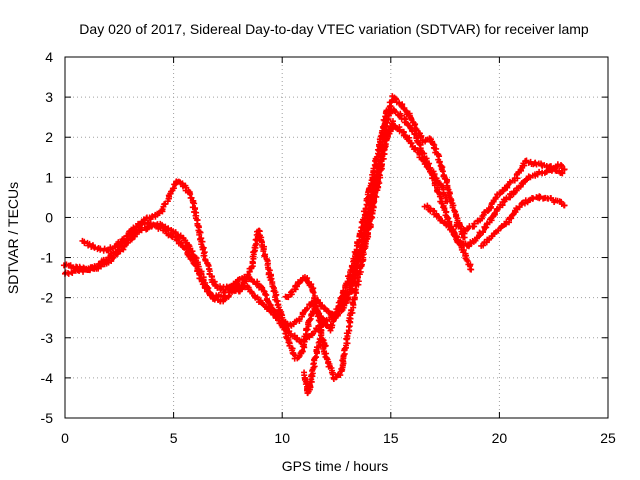  Describe the element at coordinates (13, 238) in the screenshot. I see `y-axis-label: SDTVAR / TECUs` at that location.